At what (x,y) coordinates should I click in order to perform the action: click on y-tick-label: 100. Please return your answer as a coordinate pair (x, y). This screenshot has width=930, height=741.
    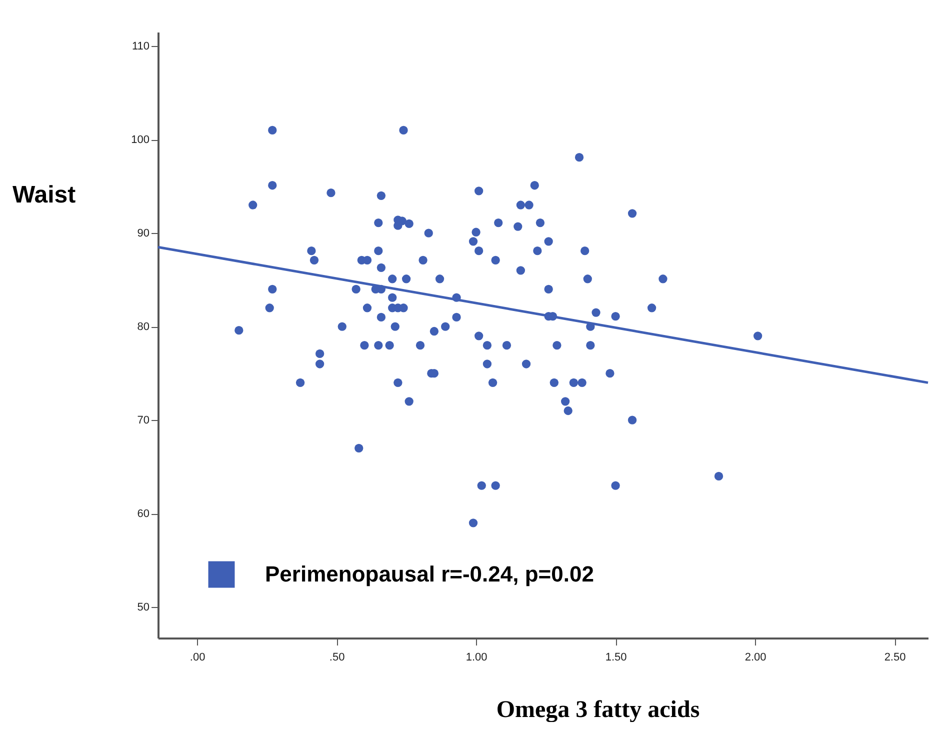
    Looking at the image, I should click on (140, 140).